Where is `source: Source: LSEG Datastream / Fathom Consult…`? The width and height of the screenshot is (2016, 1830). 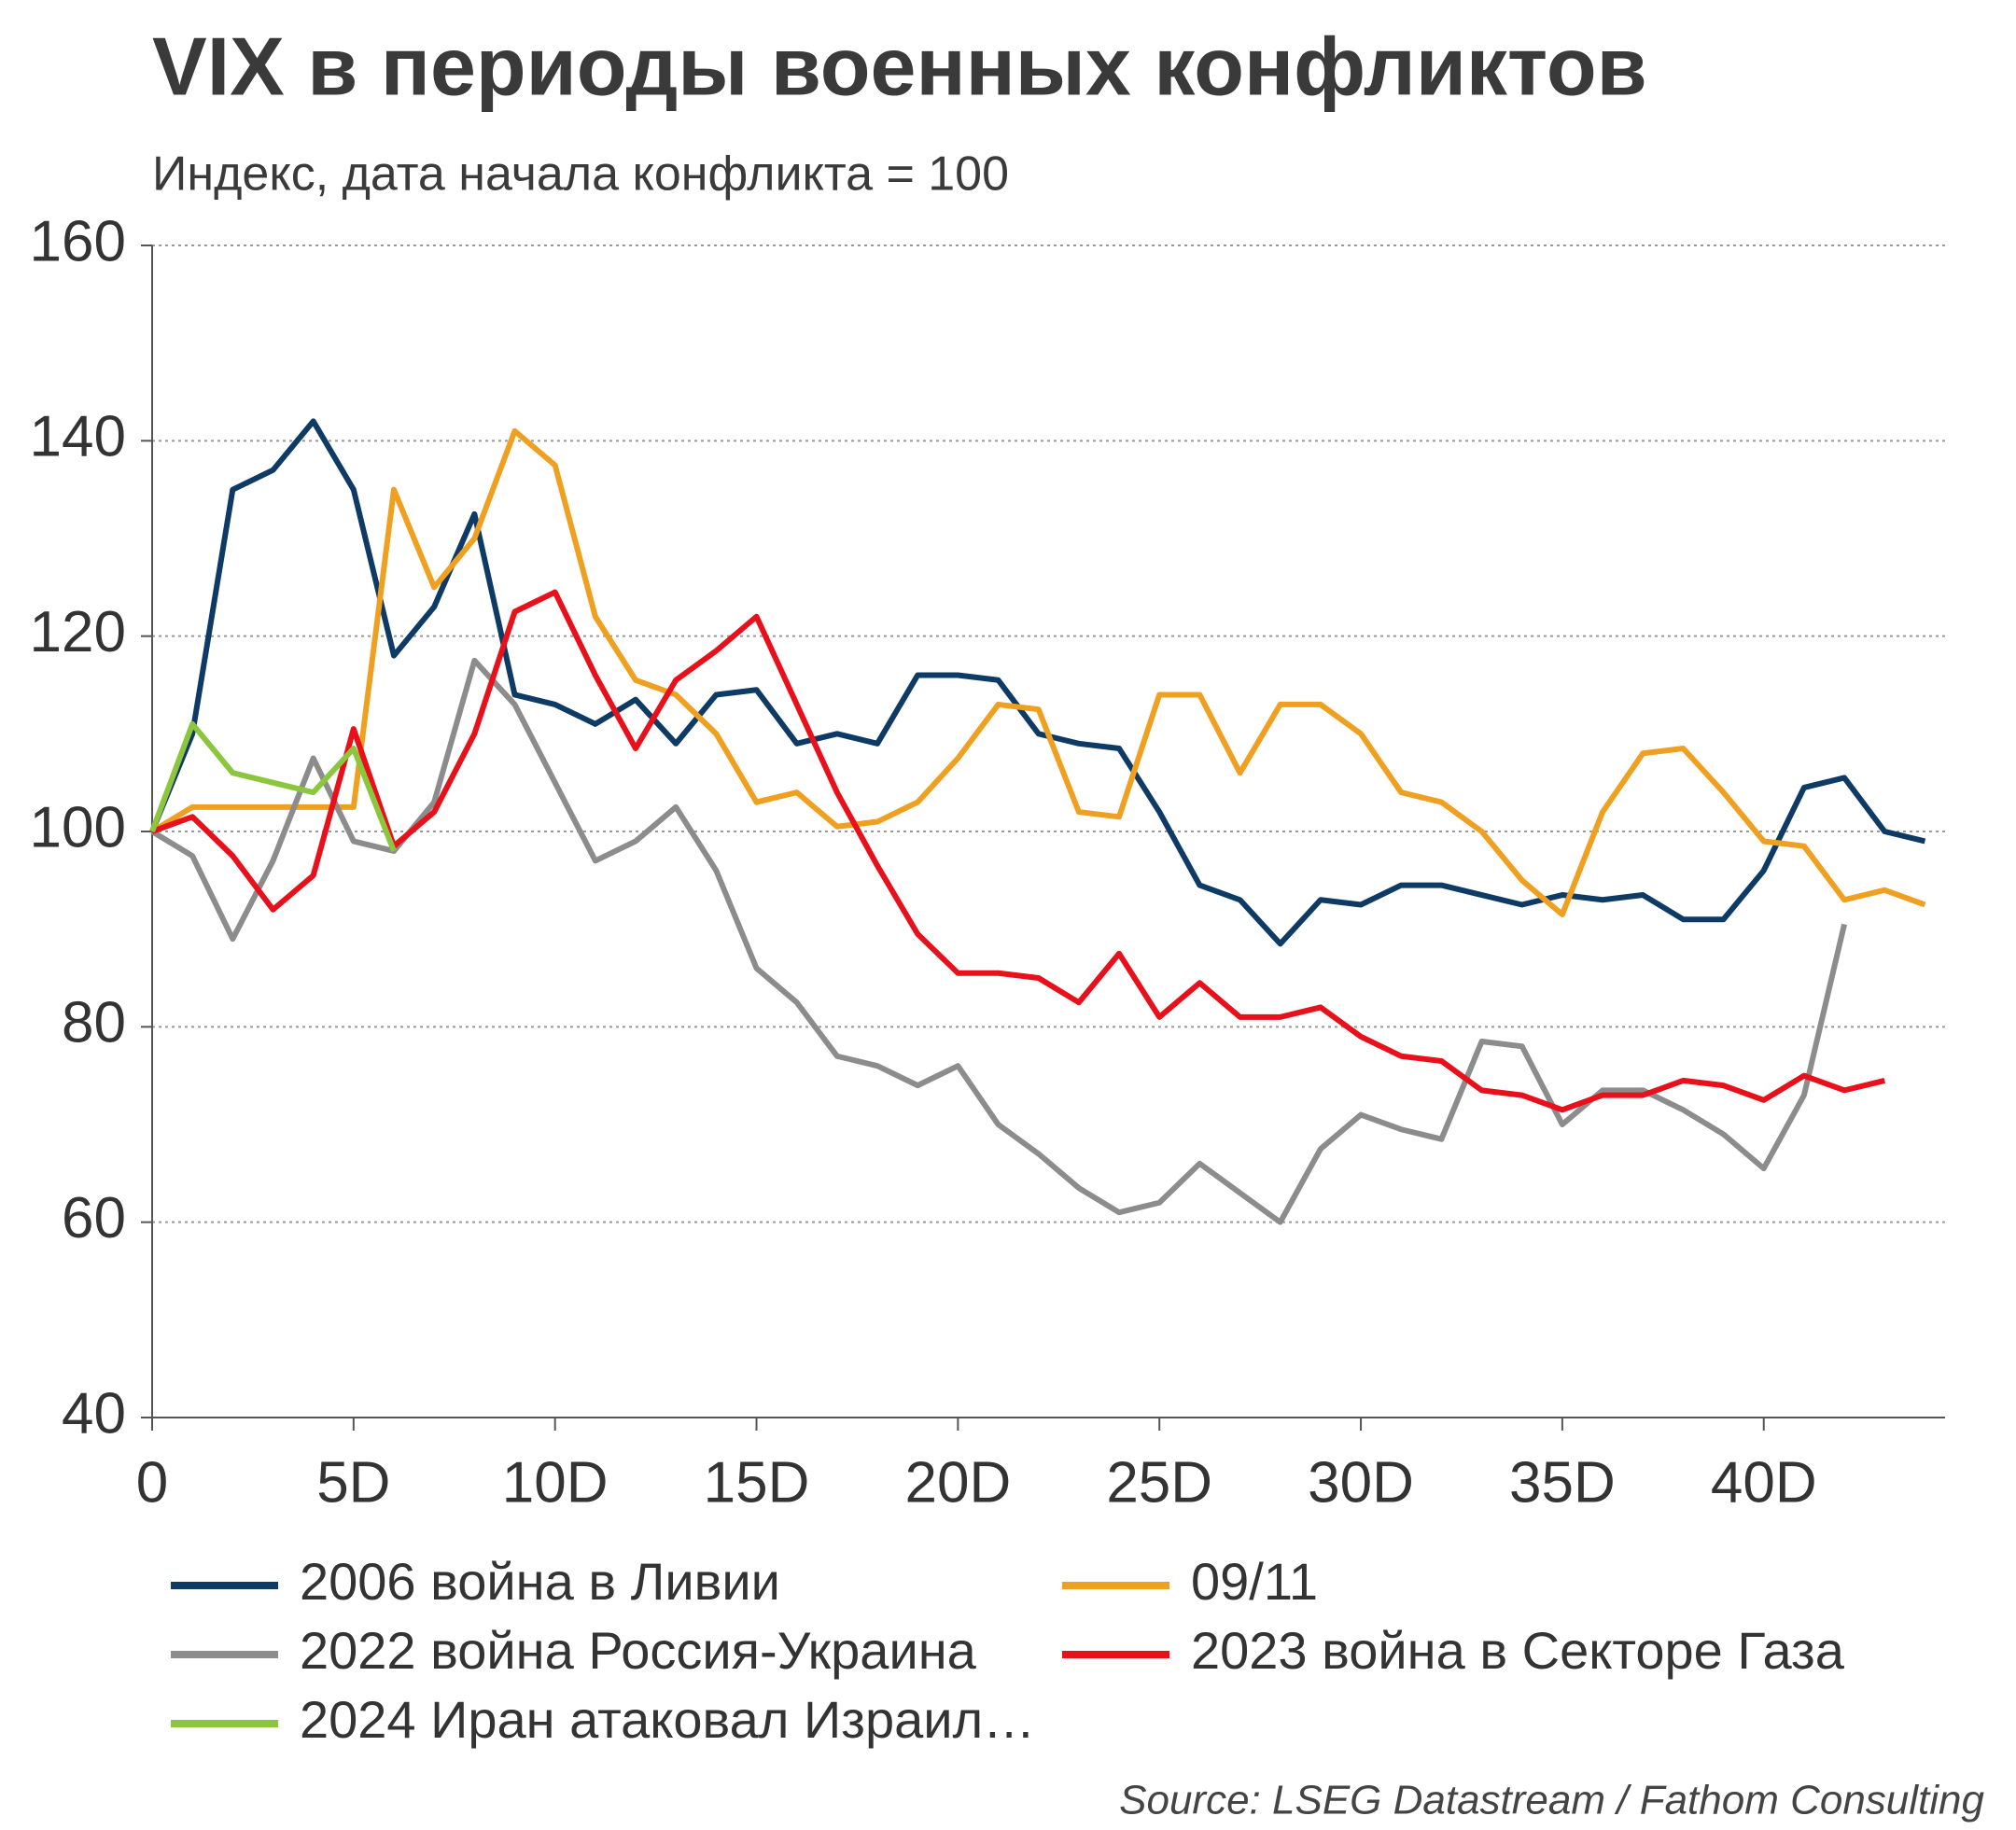 source: Source: LSEG Datastream / Fathom Consult… is located at coordinates (1551, 1800).